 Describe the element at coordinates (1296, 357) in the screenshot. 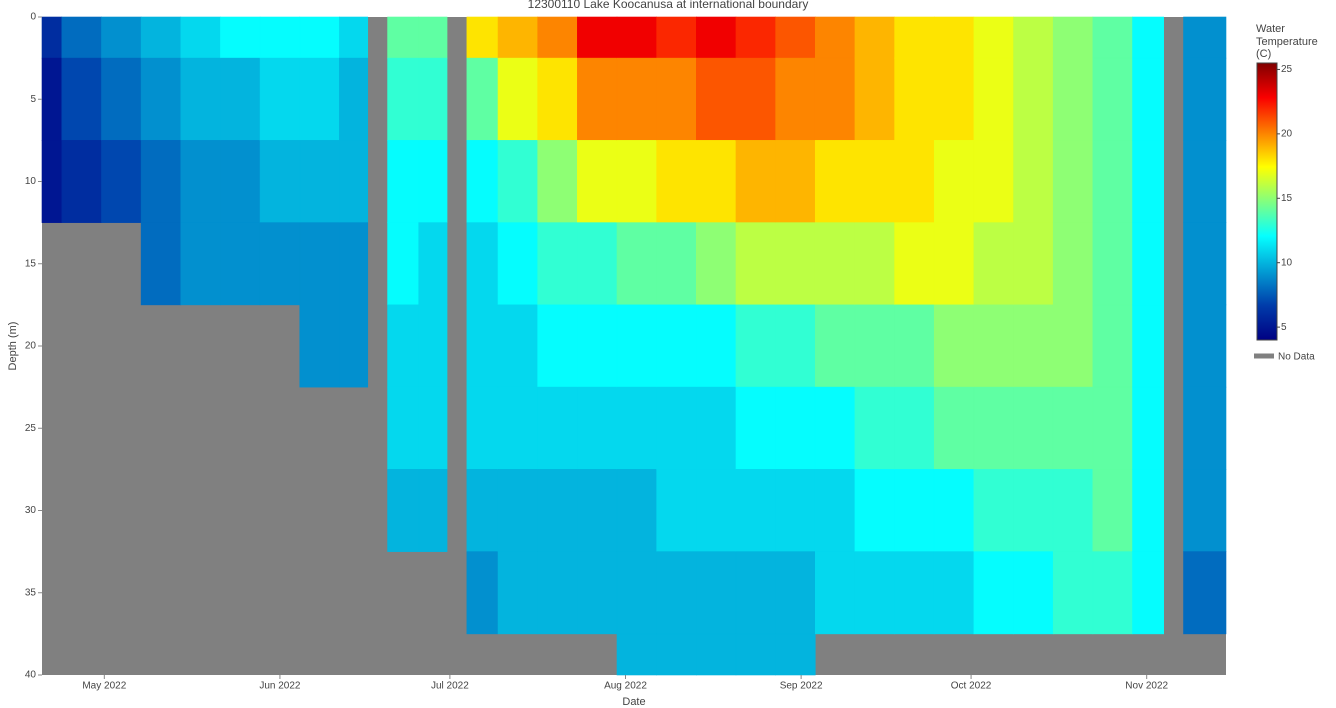

I see `legend-label: No Data` at that location.